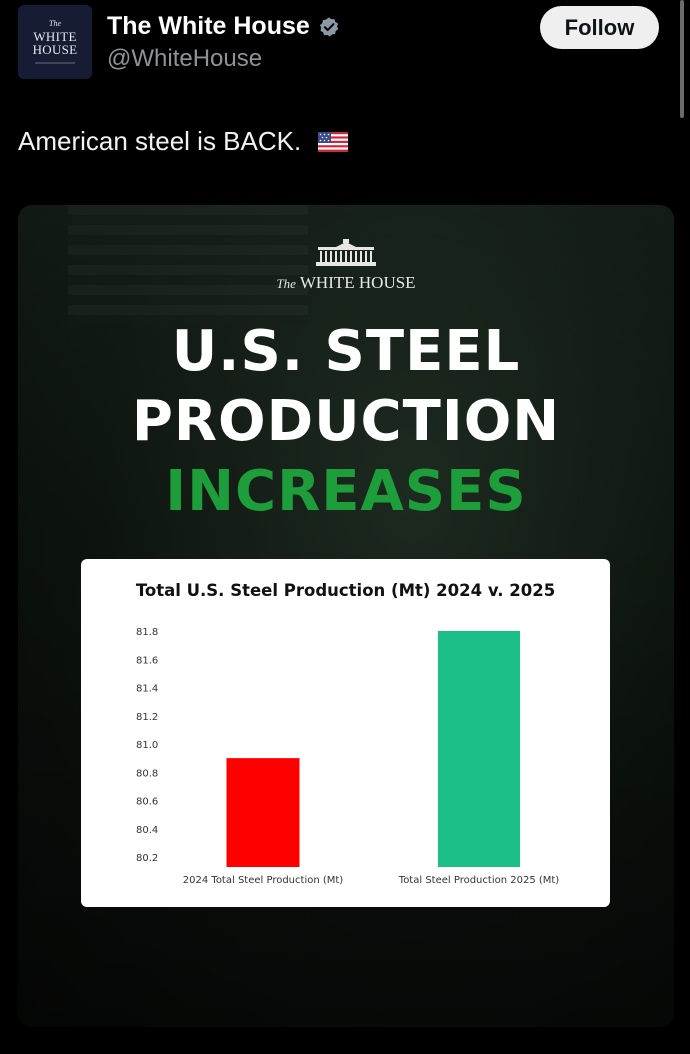  I want to click on headline-line1: U.S. STEEL, so click(346, 351).